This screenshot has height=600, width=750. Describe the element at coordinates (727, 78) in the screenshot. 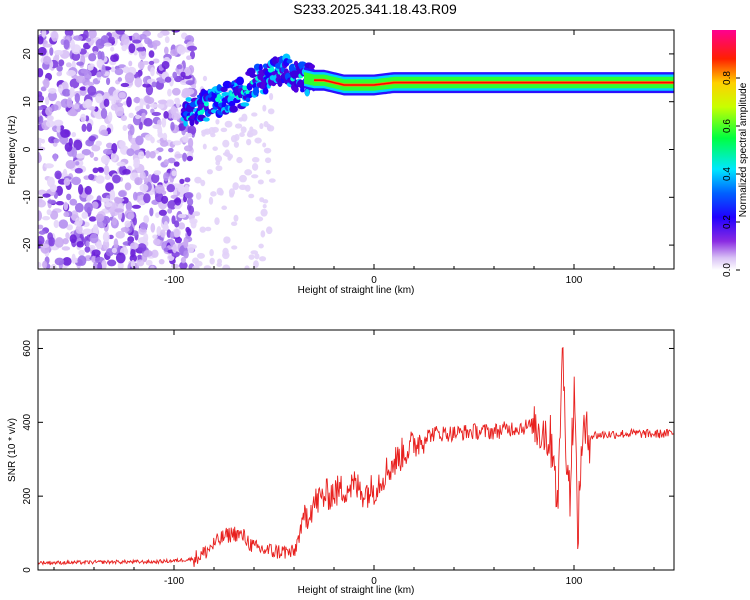

I see `colorbar-tick-label: 0.8` at that location.